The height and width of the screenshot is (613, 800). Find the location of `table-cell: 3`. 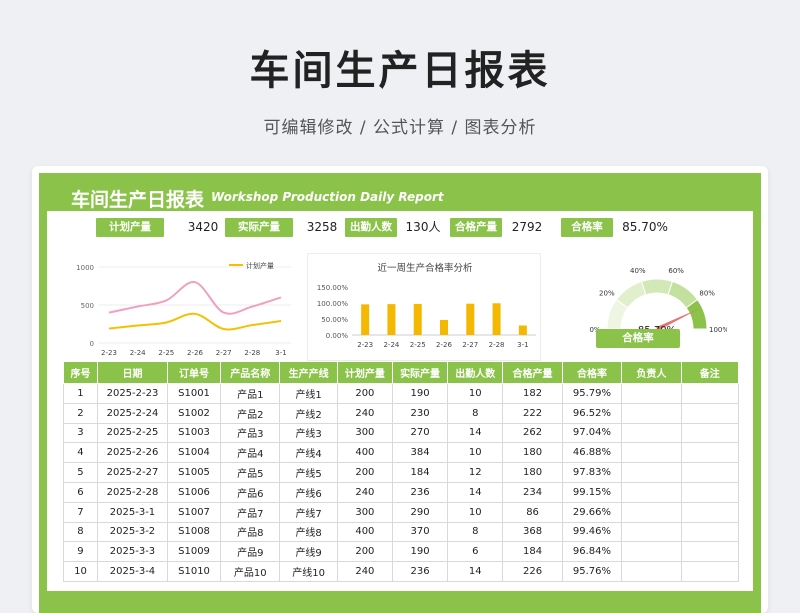

table-cell: 3 is located at coordinates (80, 433).